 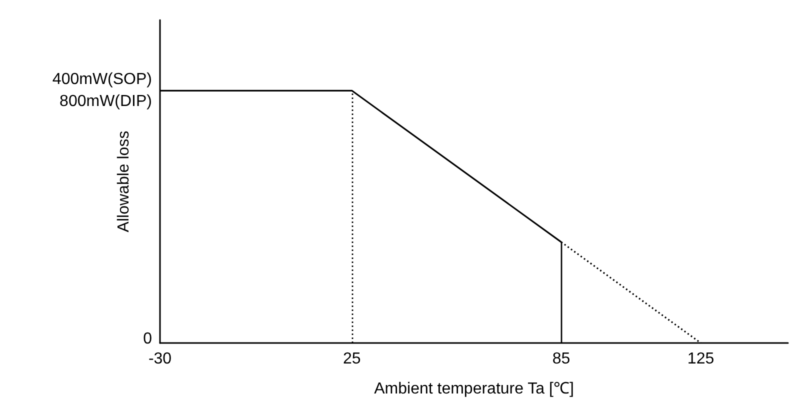 What do you see at coordinates (474, 389) in the screenshot?
I see `x-axis-title: Ambient temperature Ta [℃]` at bounding box center [474, 389].